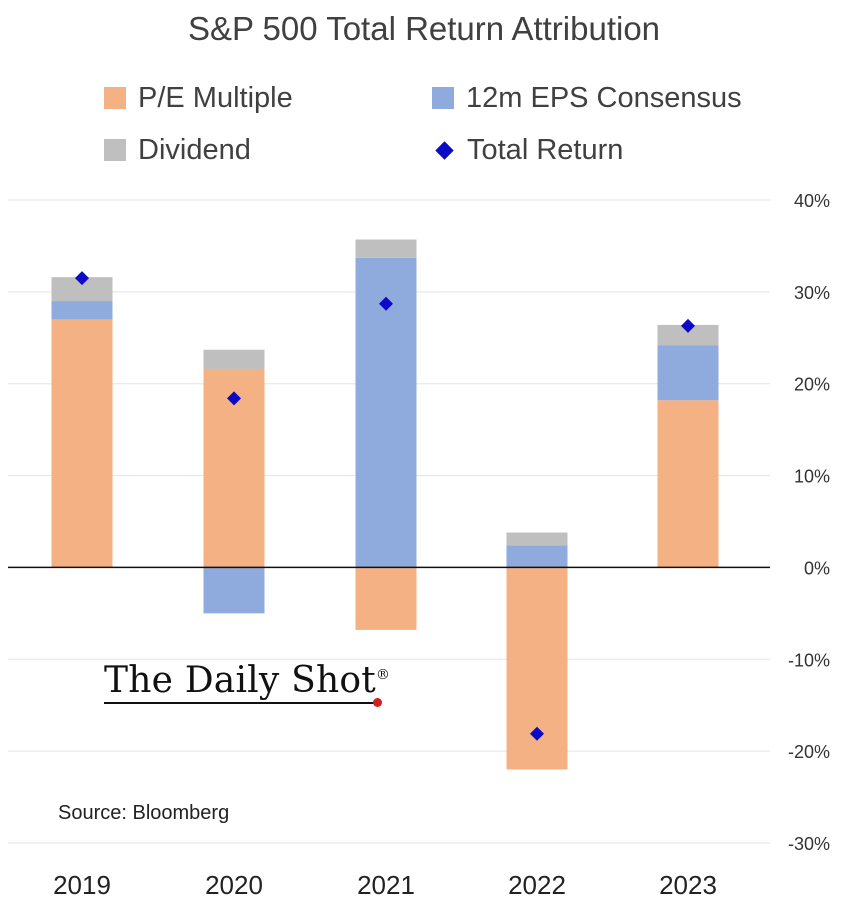 Image resolution: width=848 pixels, height=912 pixels. I want to click on y-tick-label: 10%, so click(812, 477).